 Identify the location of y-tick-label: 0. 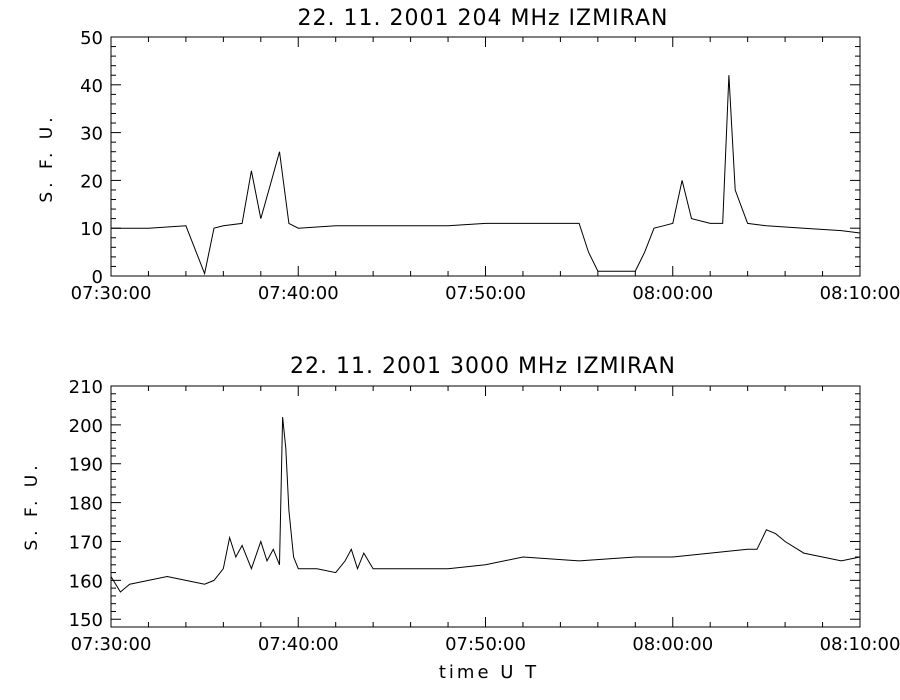
(97, 277).